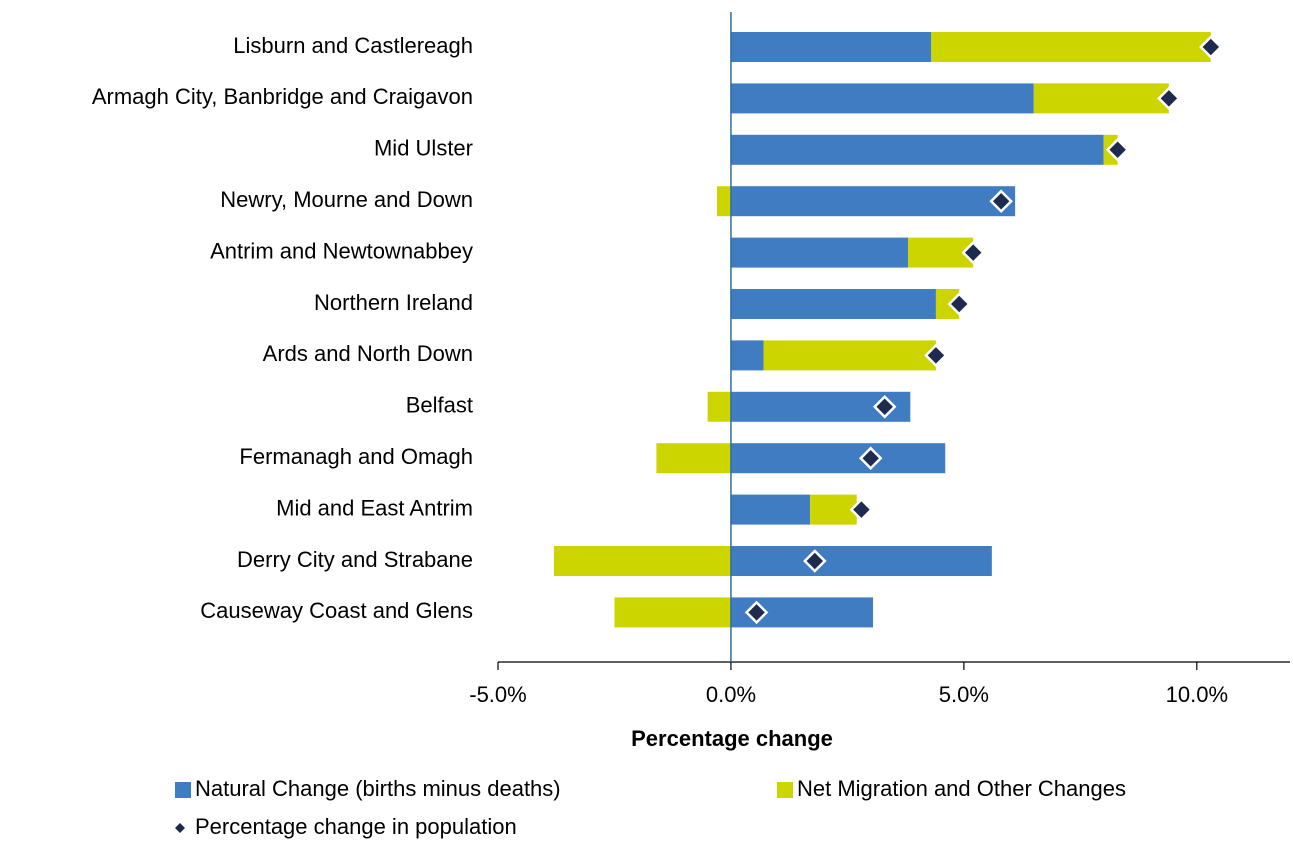 The width and height of the screenshot is (1293, 841). What do you see at coordinates (964, 694) in the screenshot?
I see `x-tick-label: 5.0%` at bounding box center [964, 694].